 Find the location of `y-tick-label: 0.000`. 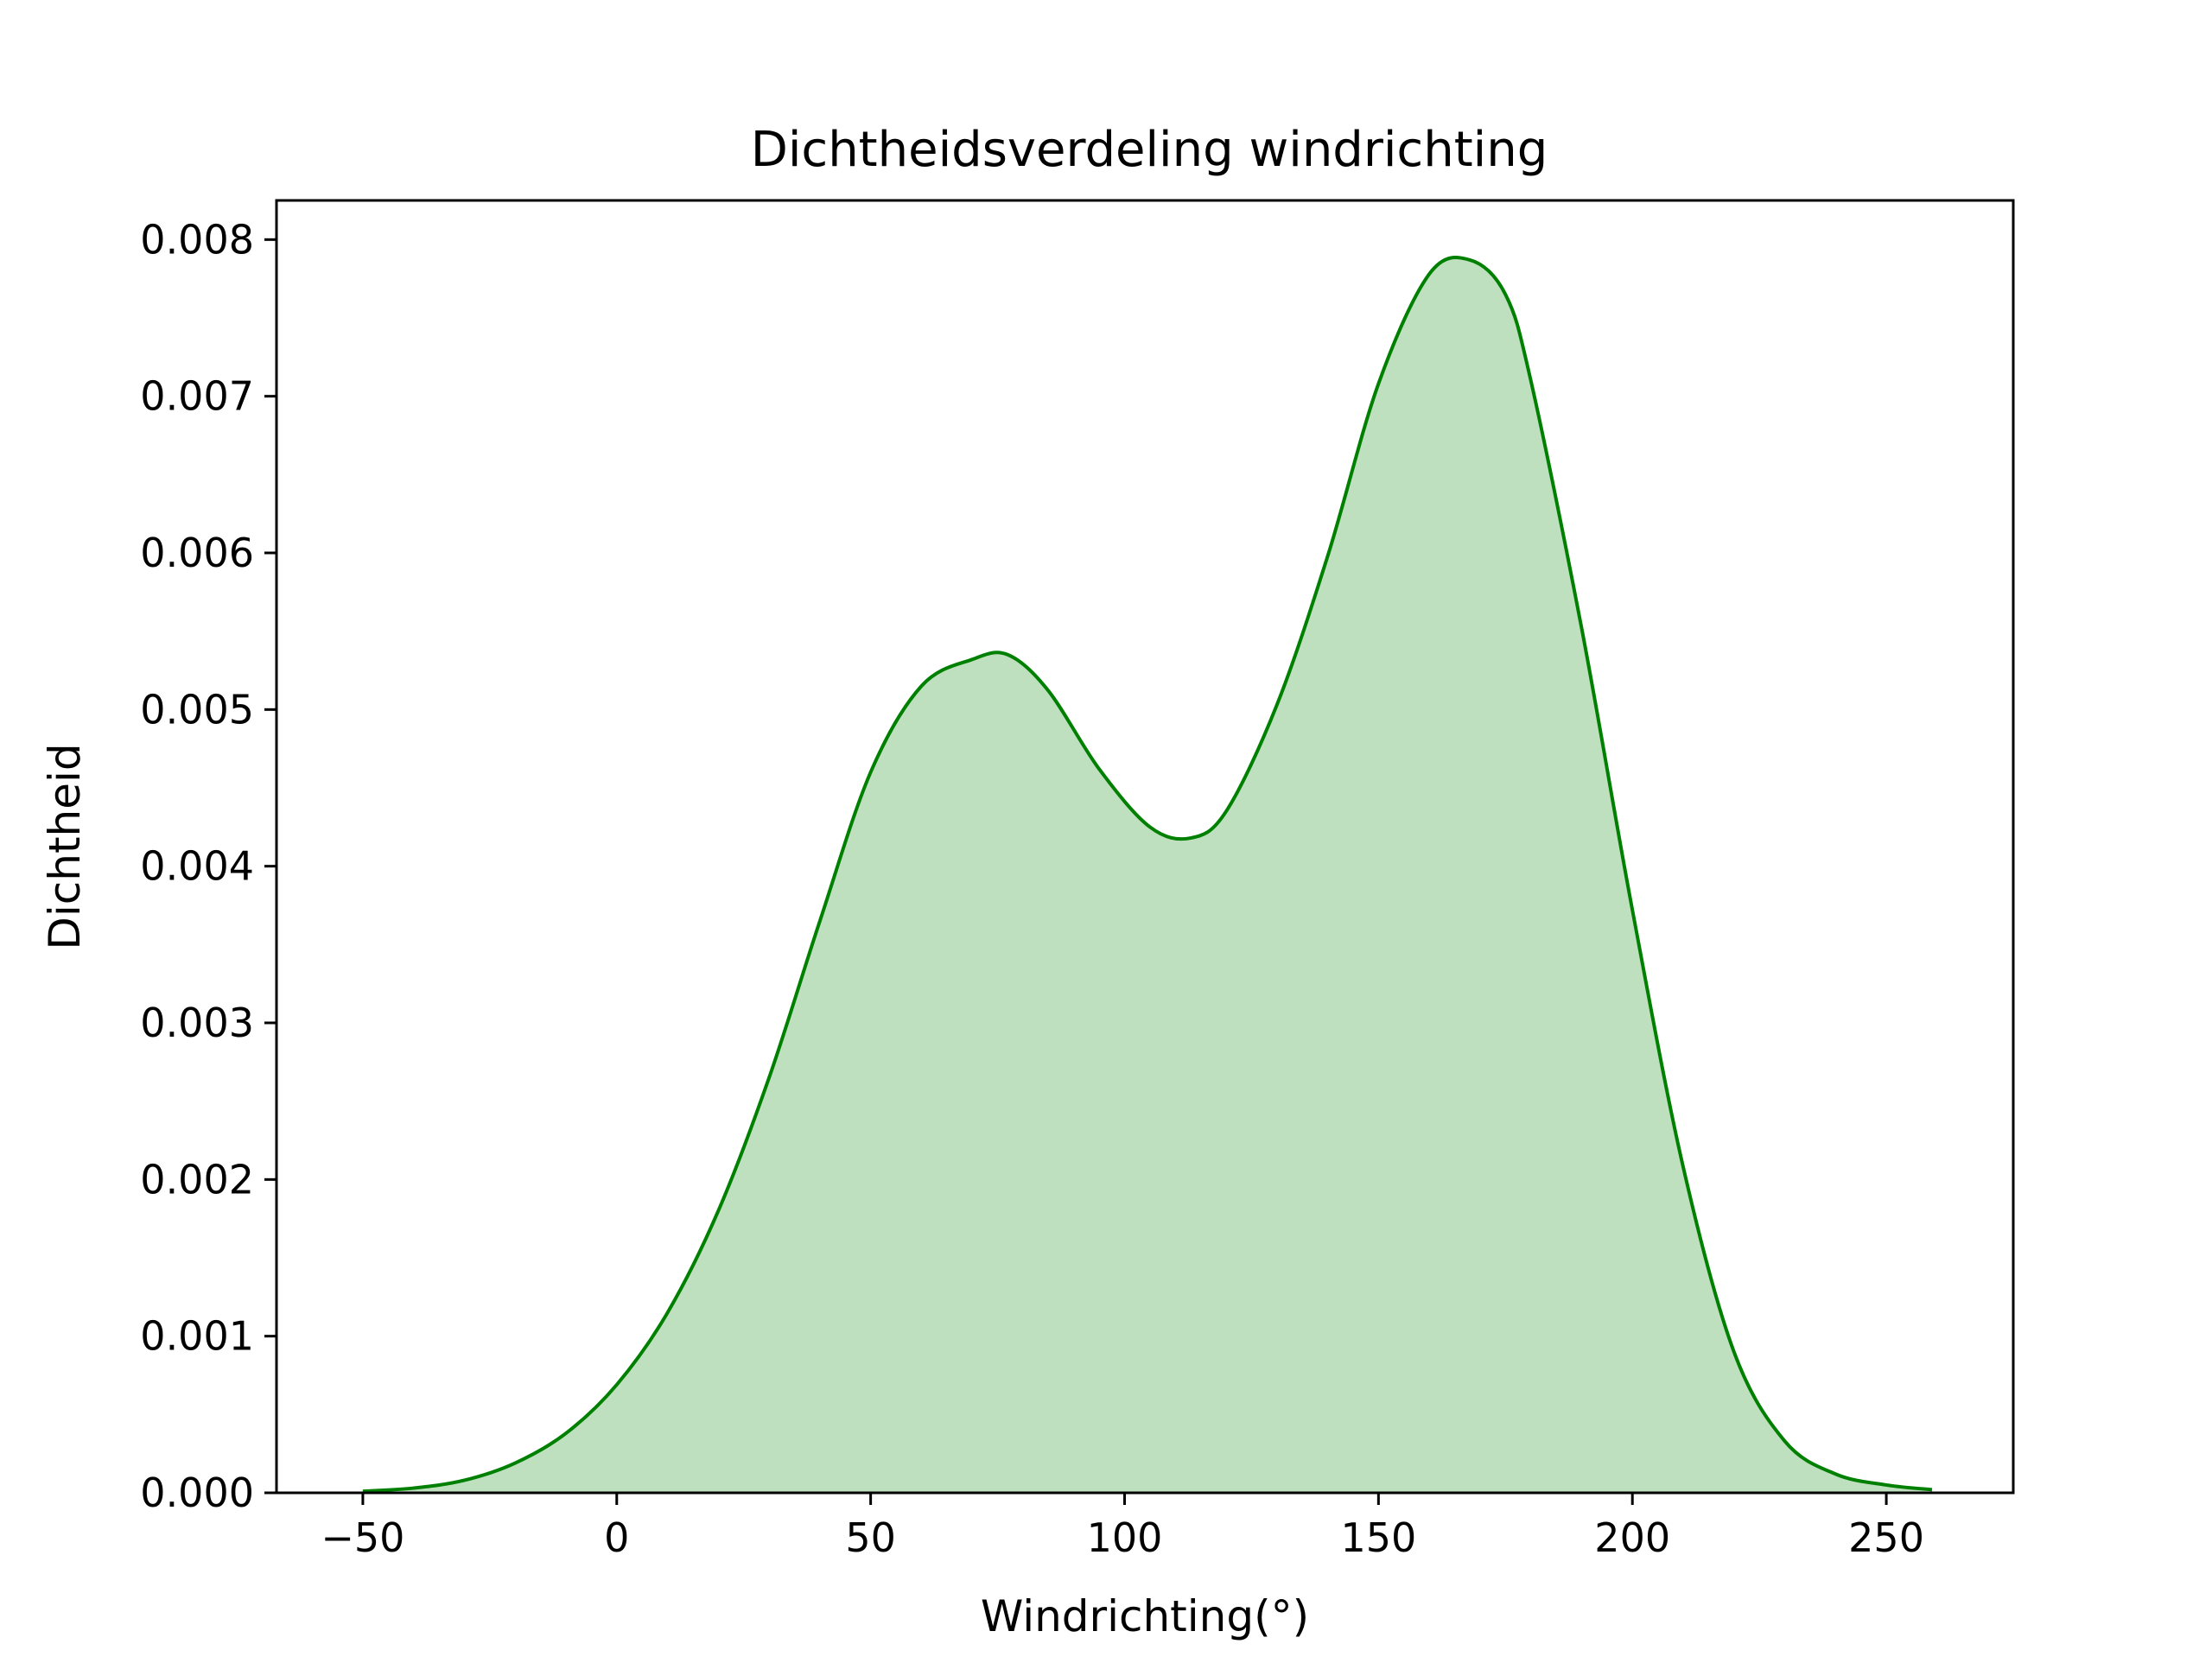

y-tick-label: 0.000 is located at coordinates (197, 1493).